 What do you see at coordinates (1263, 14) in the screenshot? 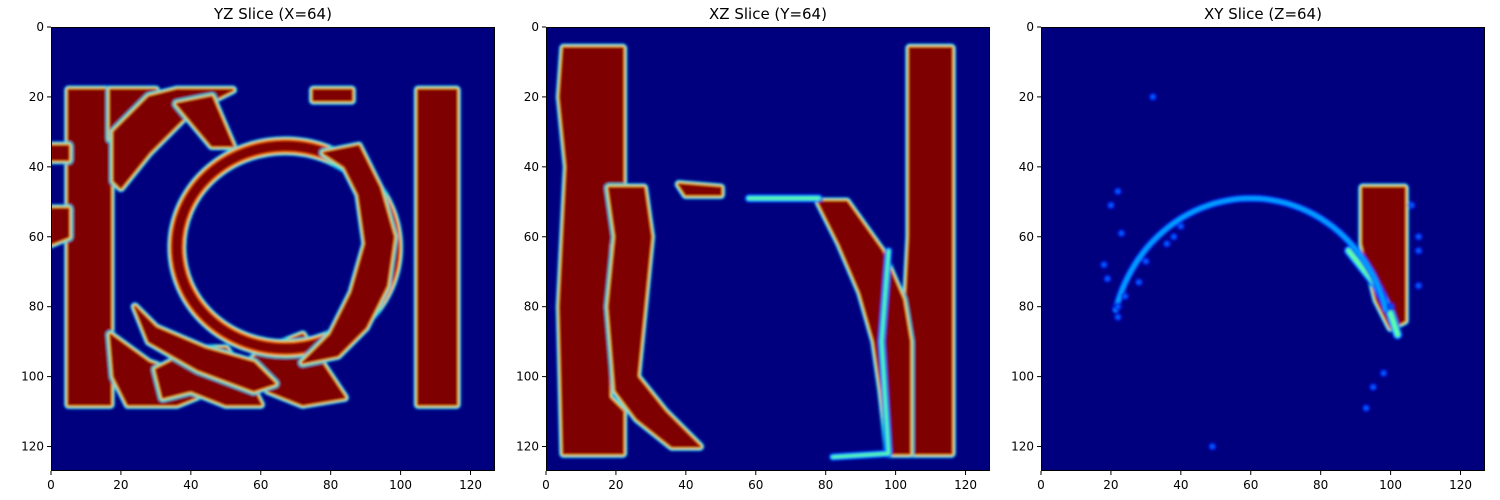
I see `chart-title: XY Slice (Z=64)` at bounding box center [1263, 14].